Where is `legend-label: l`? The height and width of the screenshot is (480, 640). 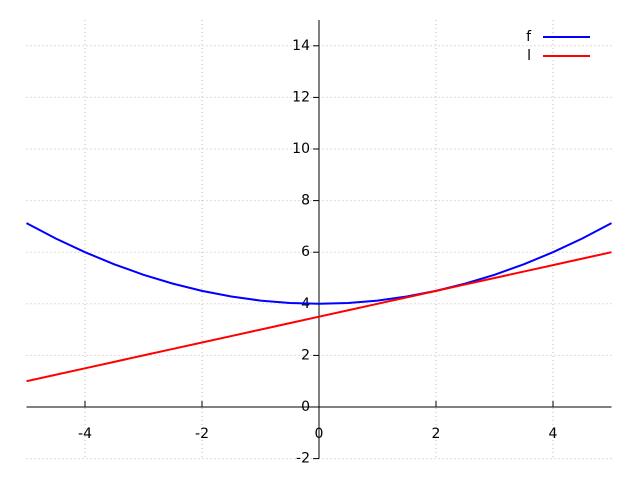 legend-label: l is located at coordinates (529, 56).